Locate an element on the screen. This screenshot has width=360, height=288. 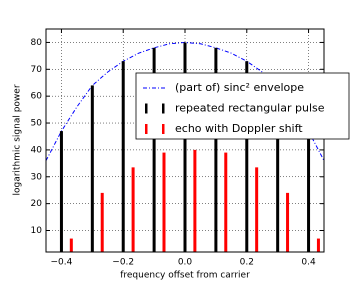
legend-label: repeated rectangular pulse is located at coordinates (250, 108).